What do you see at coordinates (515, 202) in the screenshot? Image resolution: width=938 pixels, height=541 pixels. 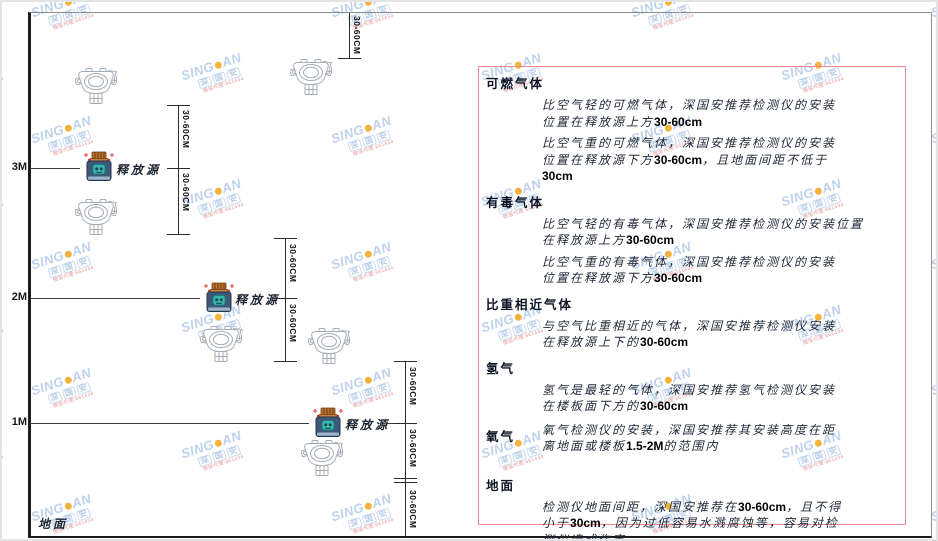 I see `section-heading: 有毒气体` at bounding box center [515, 202].